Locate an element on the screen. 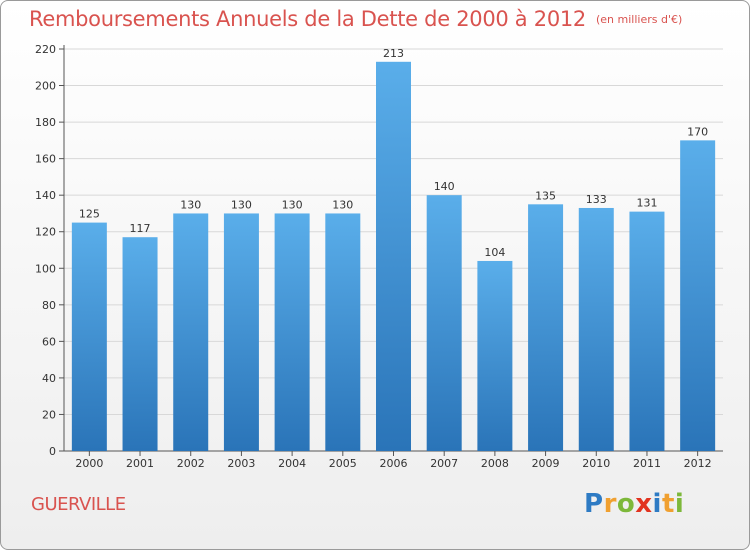  bar-2000 is located at coordinates (89, 336).